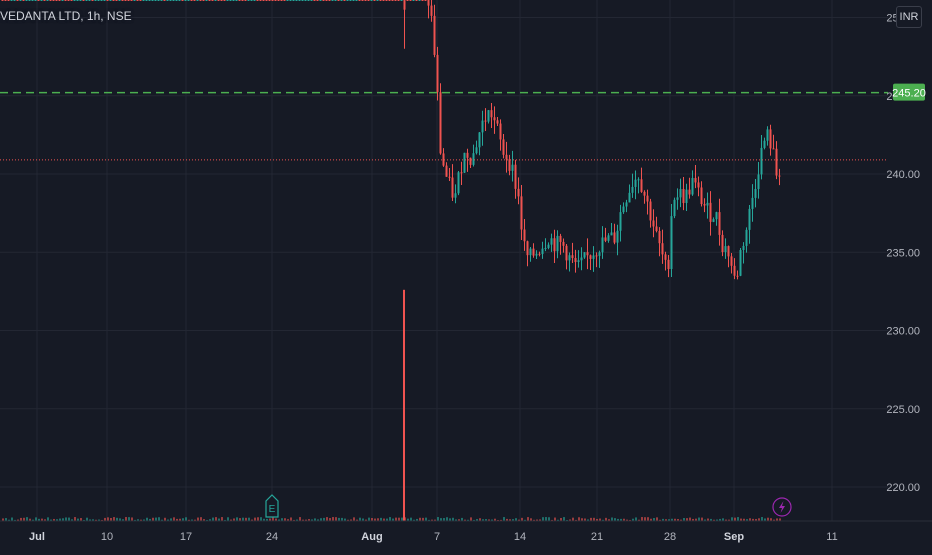 The image size is (932, 555). Describe the element at coordinates (66, 16) in the screenshot. I see `symbol-title: VEDANTA LTD, 1h, NSE` at that location.